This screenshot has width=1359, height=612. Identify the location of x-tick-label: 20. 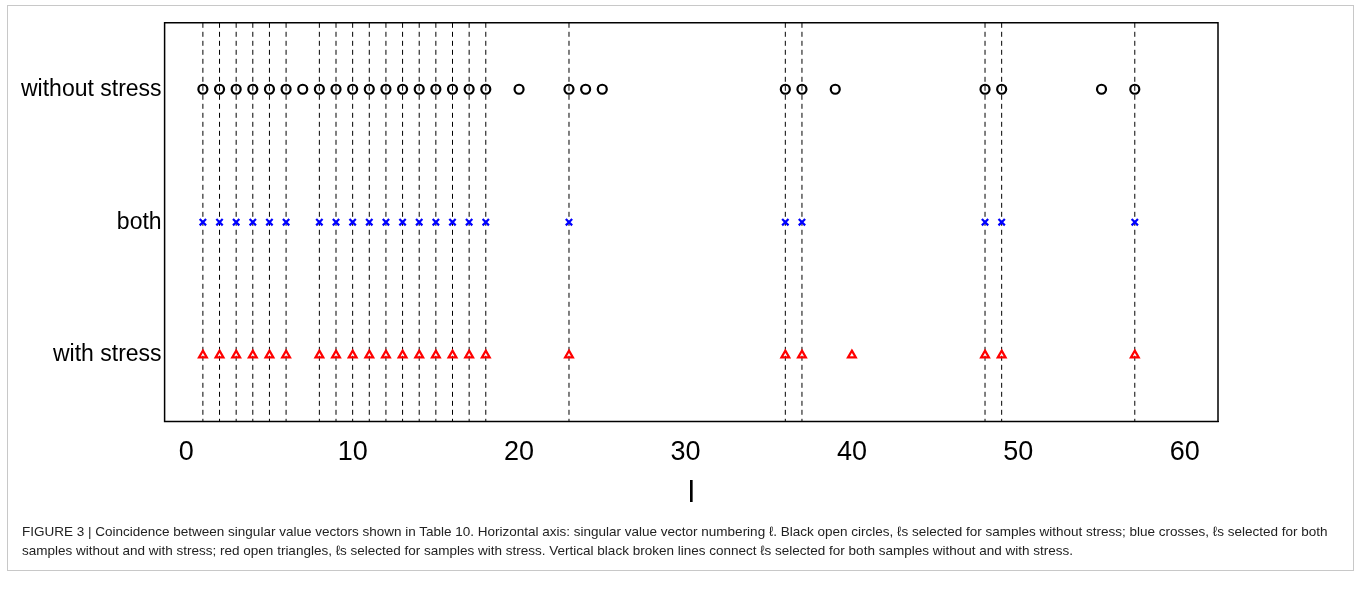
(519, 451).